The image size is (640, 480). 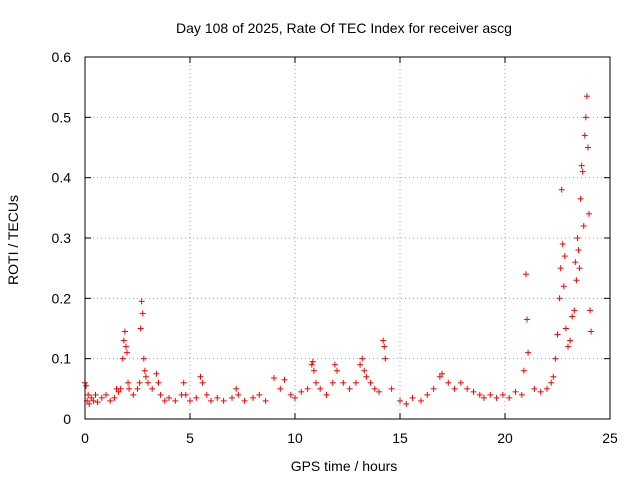 I want to click on y-tick-label: 0.3, so click(x=62, y=238).